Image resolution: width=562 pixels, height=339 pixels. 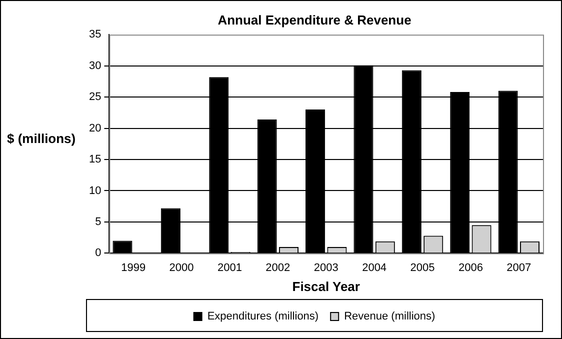 I want to click on x-tick-label: 2002, so click(x=278, y=268).